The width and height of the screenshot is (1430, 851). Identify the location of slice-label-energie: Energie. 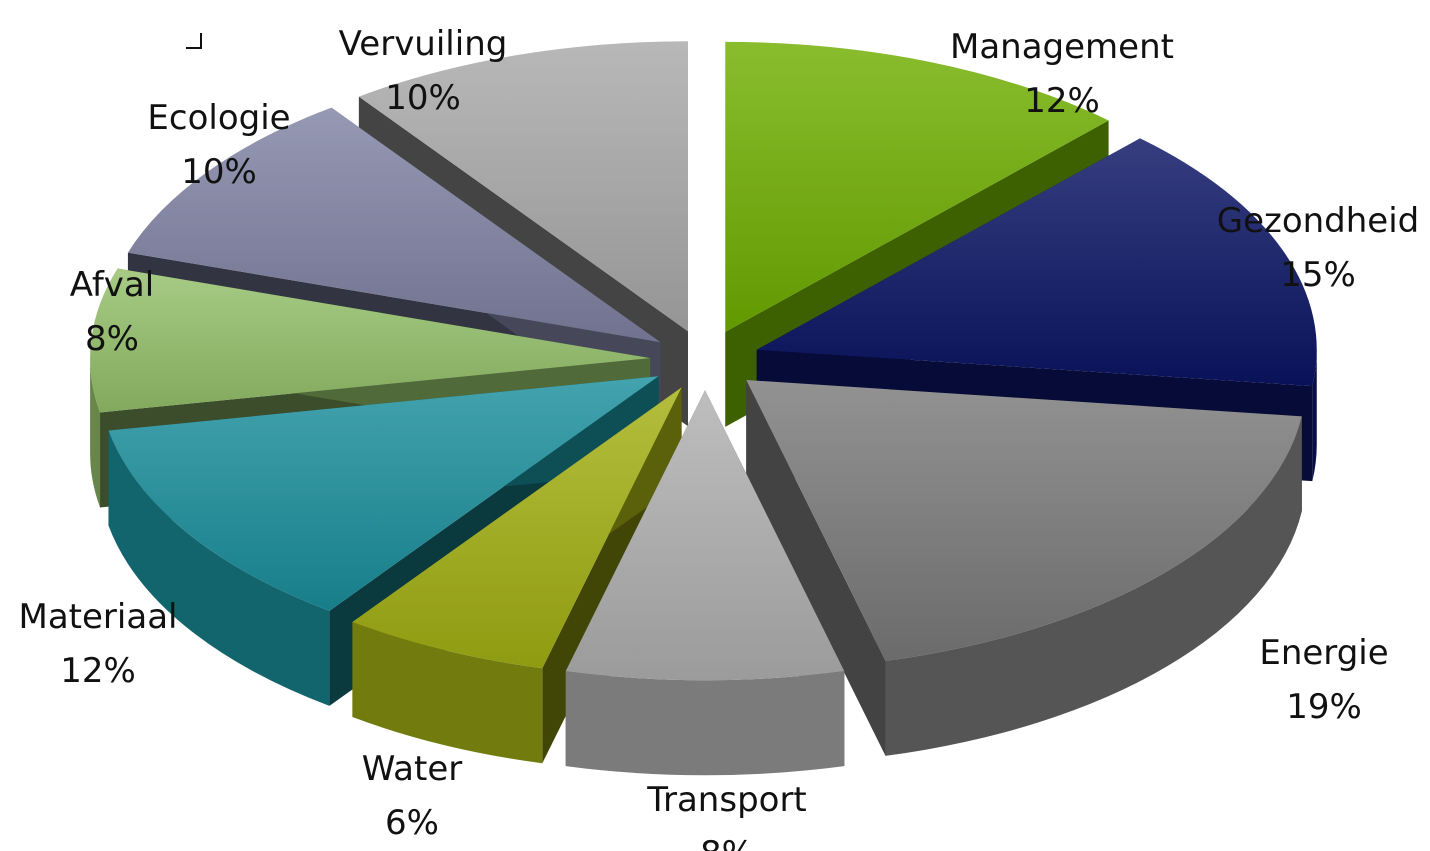
(1323, 653).